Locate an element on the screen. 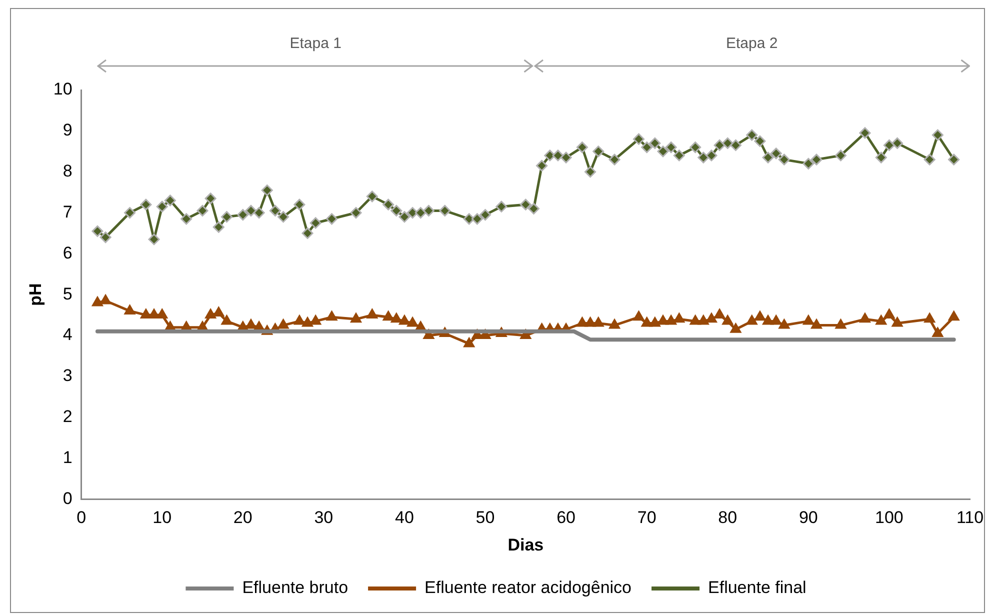 This screenshot has width=990, height=615. y-tick-label: 2 is located at coordinates (67, 416).